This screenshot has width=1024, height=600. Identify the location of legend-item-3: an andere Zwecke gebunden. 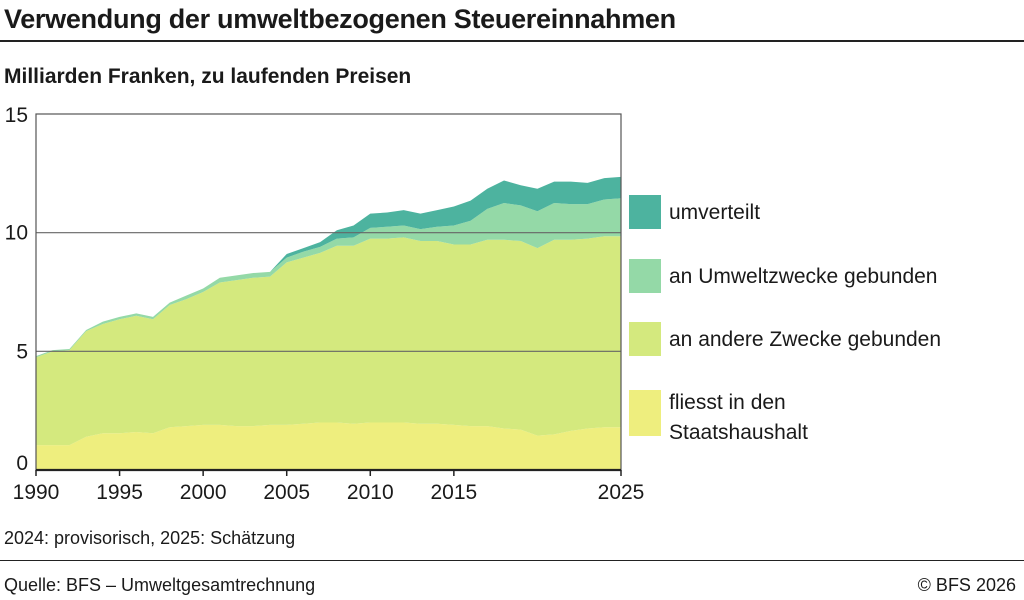
(785, 339).